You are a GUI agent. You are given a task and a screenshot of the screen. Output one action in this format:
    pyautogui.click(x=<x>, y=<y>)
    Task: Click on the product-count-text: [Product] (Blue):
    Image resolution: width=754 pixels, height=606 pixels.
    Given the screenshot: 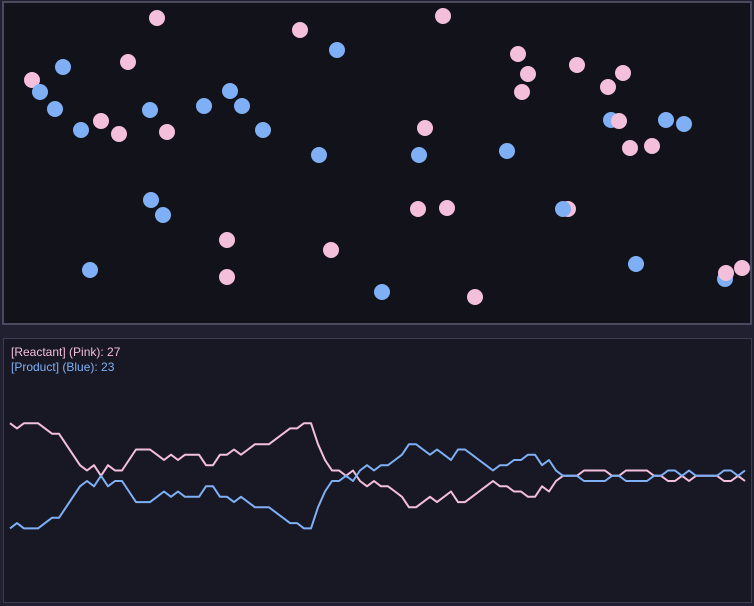 What is the action you would take?
    pyautogui.click(x=56, y=367)
    